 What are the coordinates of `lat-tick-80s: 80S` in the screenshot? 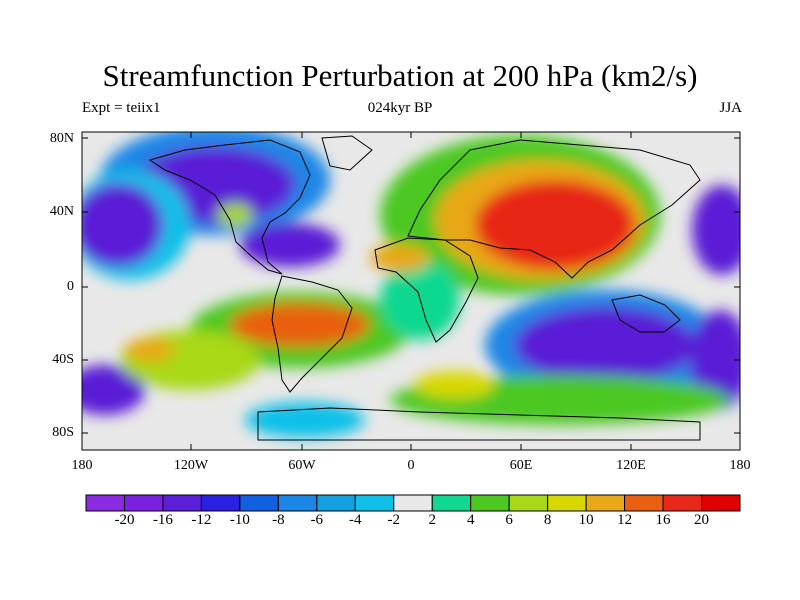 It's located at (63, 432).